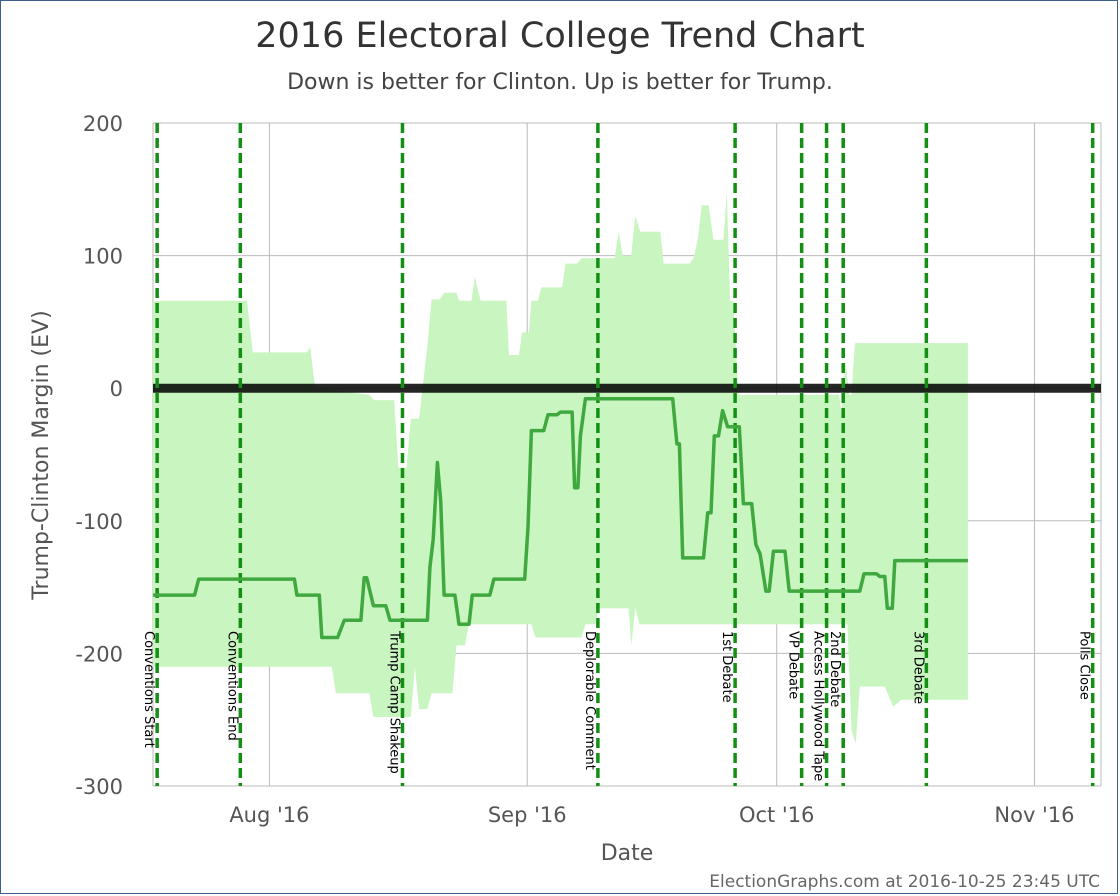 This screenshot has width=1120, height=896. I want to click on x-tick-1: Sep '16, so click(527, 815).